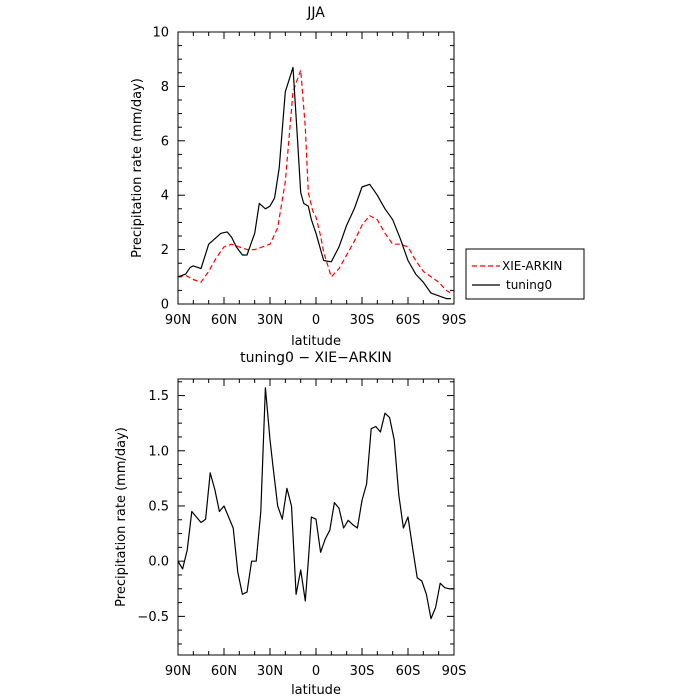 The image size is (700, 700). What do you see at coordinates (158, 451) in the screenshot?
I see `y-tick-label: 1.0` at bounding box center [158, 451].